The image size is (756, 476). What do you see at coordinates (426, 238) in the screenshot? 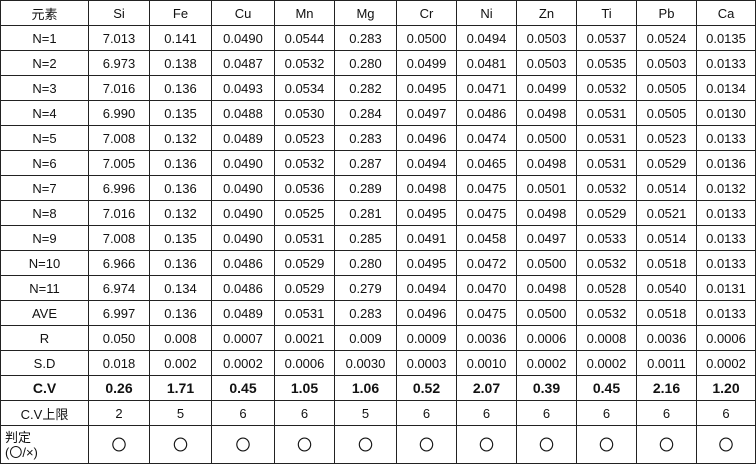
I see `value-cell: 0.0491` at bounding box center [426, 238].